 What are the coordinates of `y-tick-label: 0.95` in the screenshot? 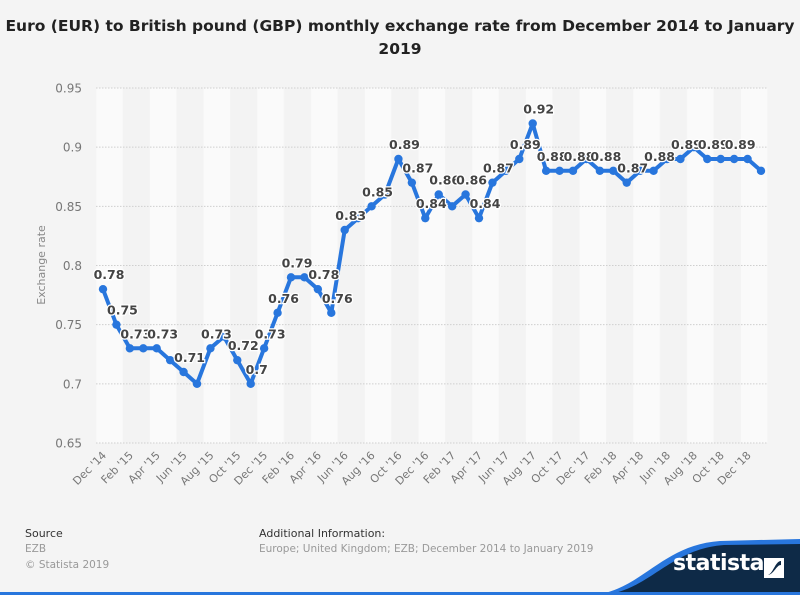 It's located at (68, 89).